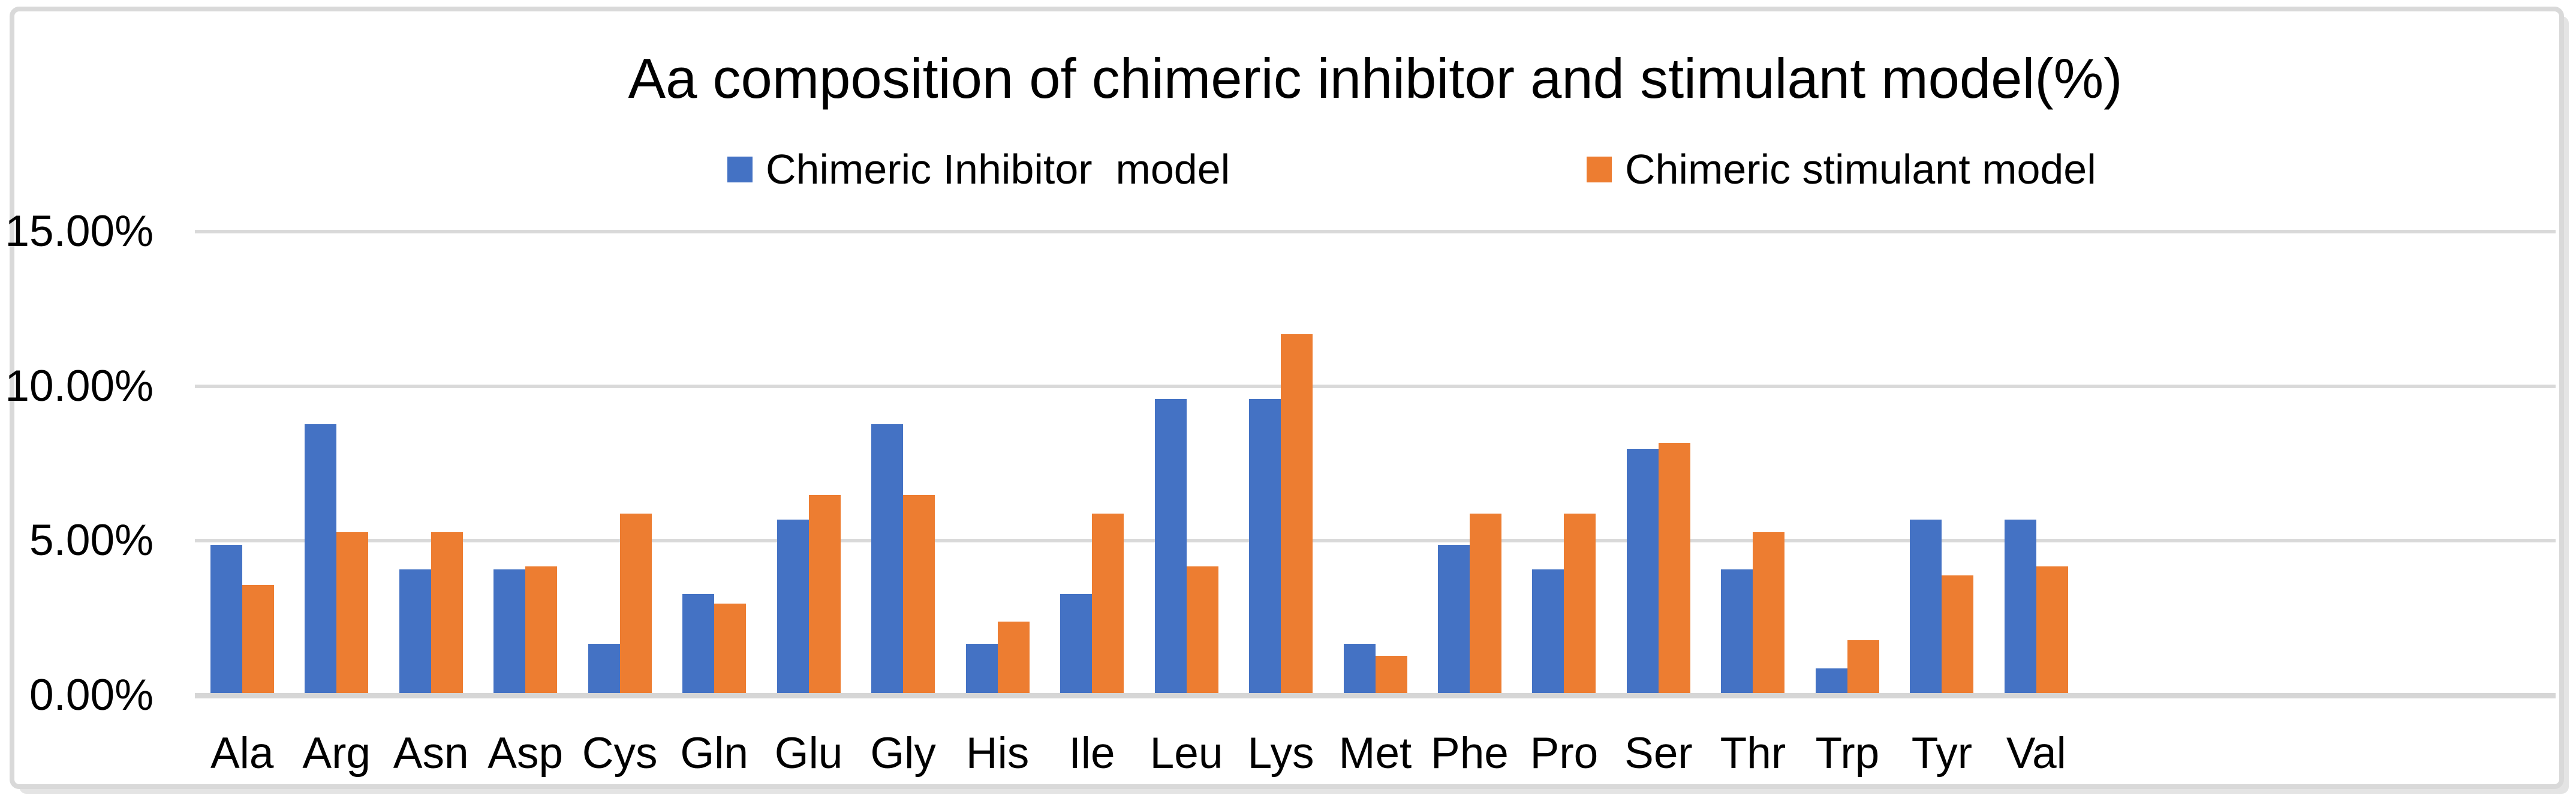 The height and width of the screenshot is (804, 2576). Describe the element at coordinates (2020, 606) in the screenshot. I see `bar-inhibitor-val` at that location.